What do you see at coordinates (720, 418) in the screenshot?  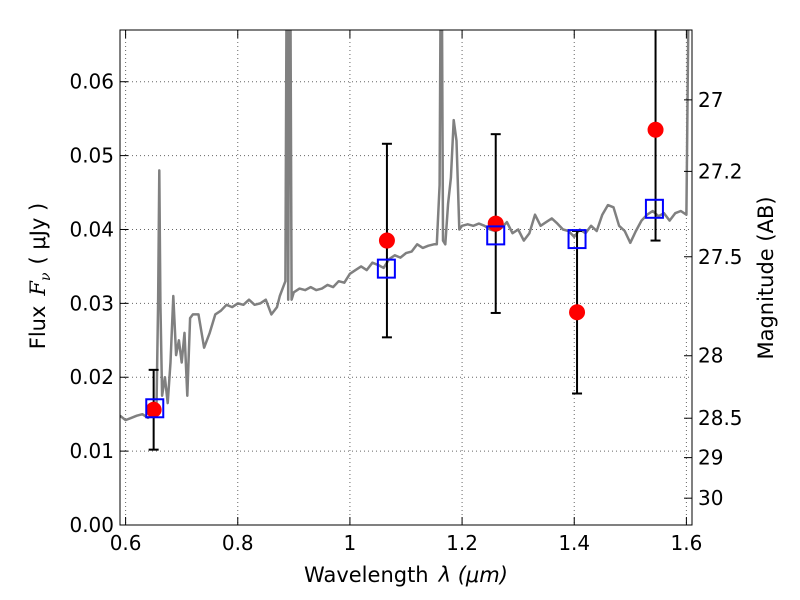 I see `y2-tick-label: 28.5` at bounding box center [720, 418].